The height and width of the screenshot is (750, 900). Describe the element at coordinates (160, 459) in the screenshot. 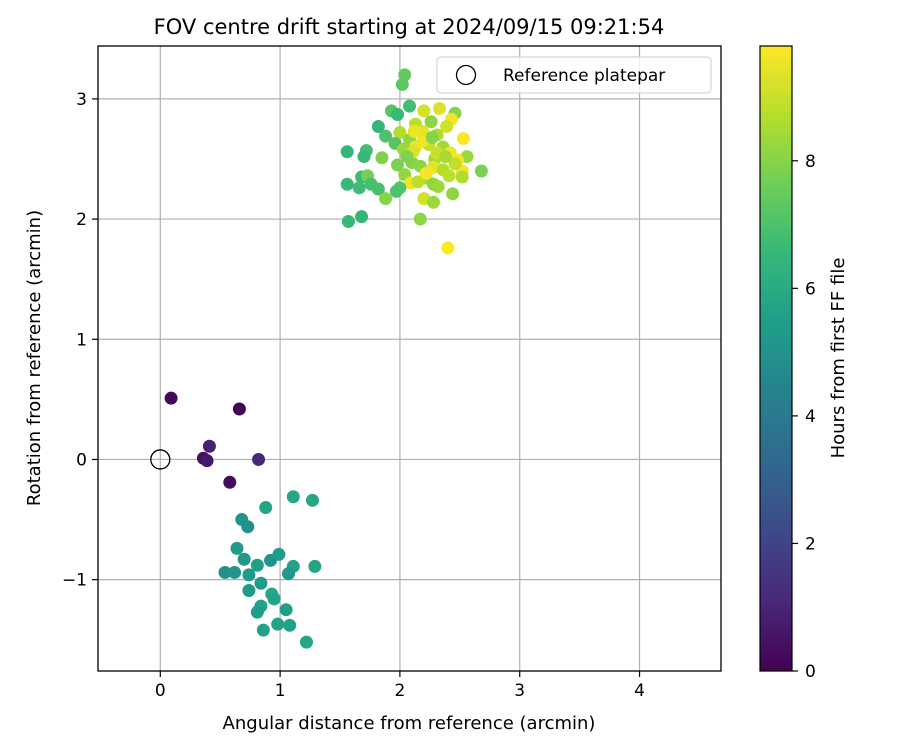

I see `reference-platepar-marker` at that location.